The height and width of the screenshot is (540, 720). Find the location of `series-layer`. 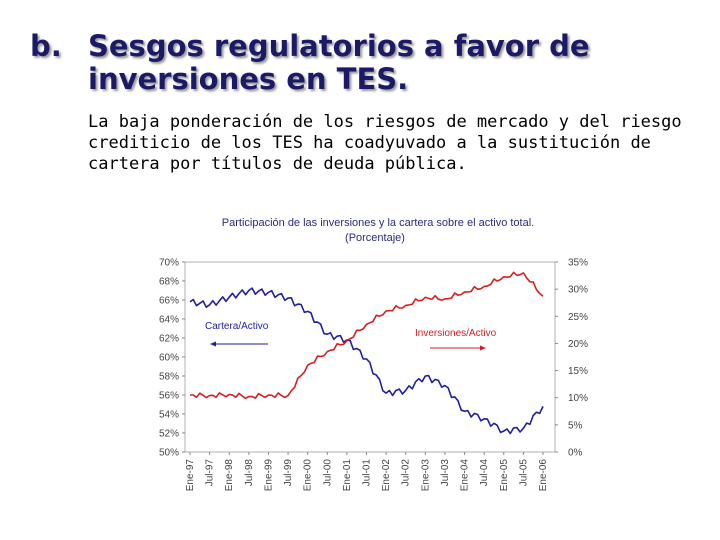

series-layer is located at coordinates (366, 353).